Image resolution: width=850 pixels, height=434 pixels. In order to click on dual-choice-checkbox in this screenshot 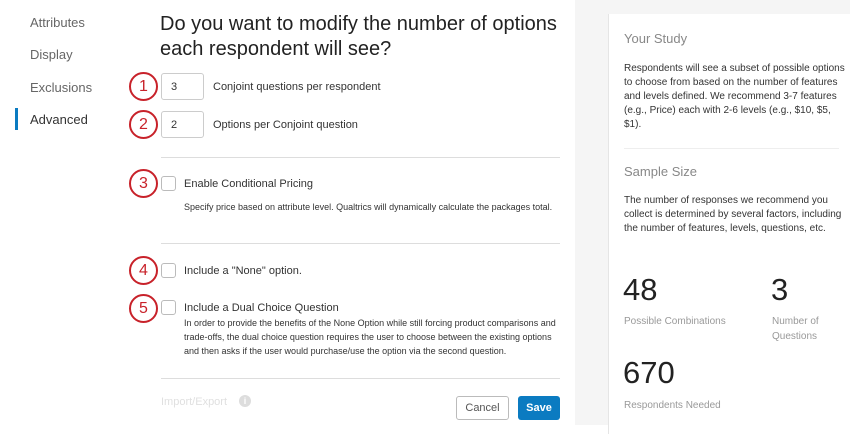, I will do `click(168, 307)`.